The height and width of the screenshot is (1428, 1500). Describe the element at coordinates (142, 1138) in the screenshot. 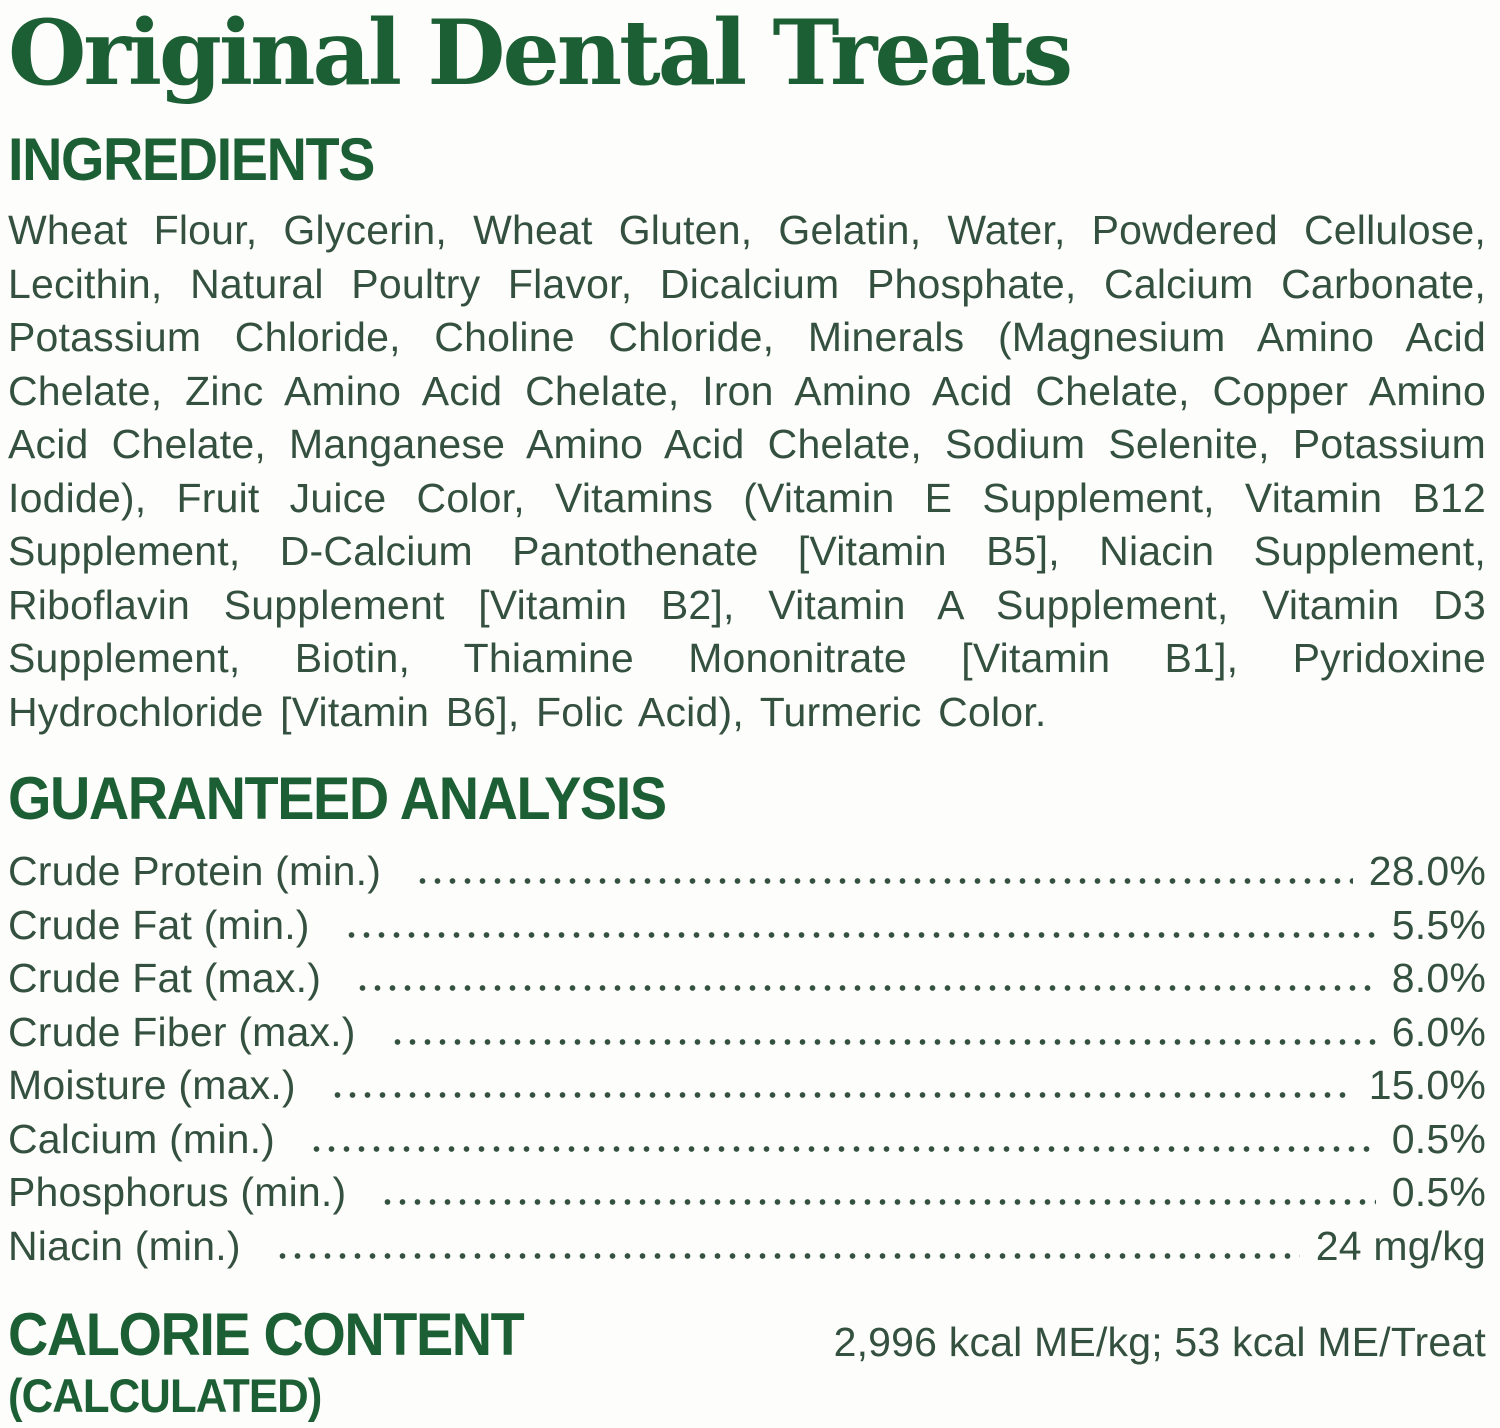

I see `analysis-label: Calcium (min.)` at that location.